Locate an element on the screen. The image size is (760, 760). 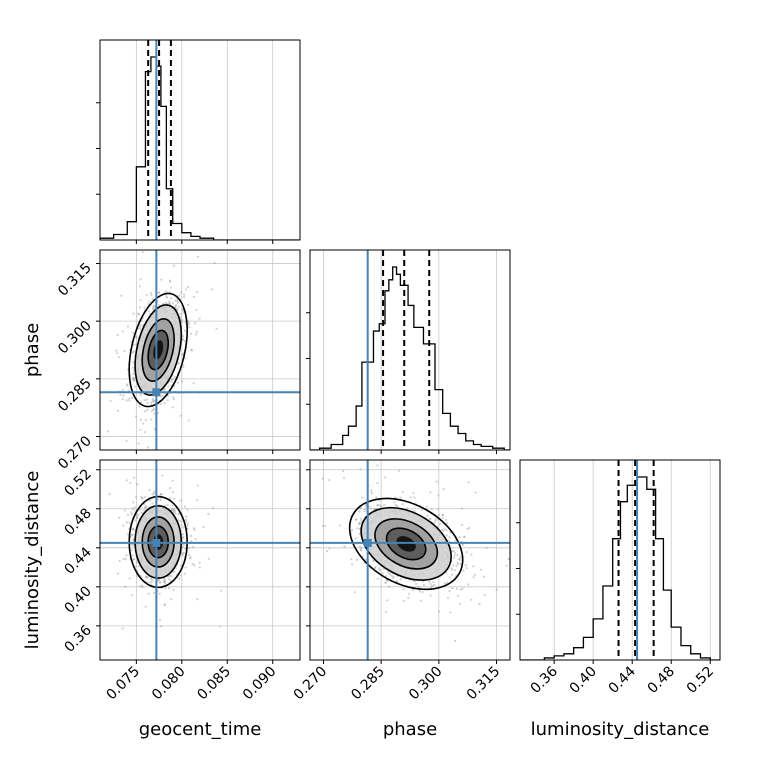
hist-luminosity-distance-xtick-label-4: 0.52 is located at coordinates (700, 680).